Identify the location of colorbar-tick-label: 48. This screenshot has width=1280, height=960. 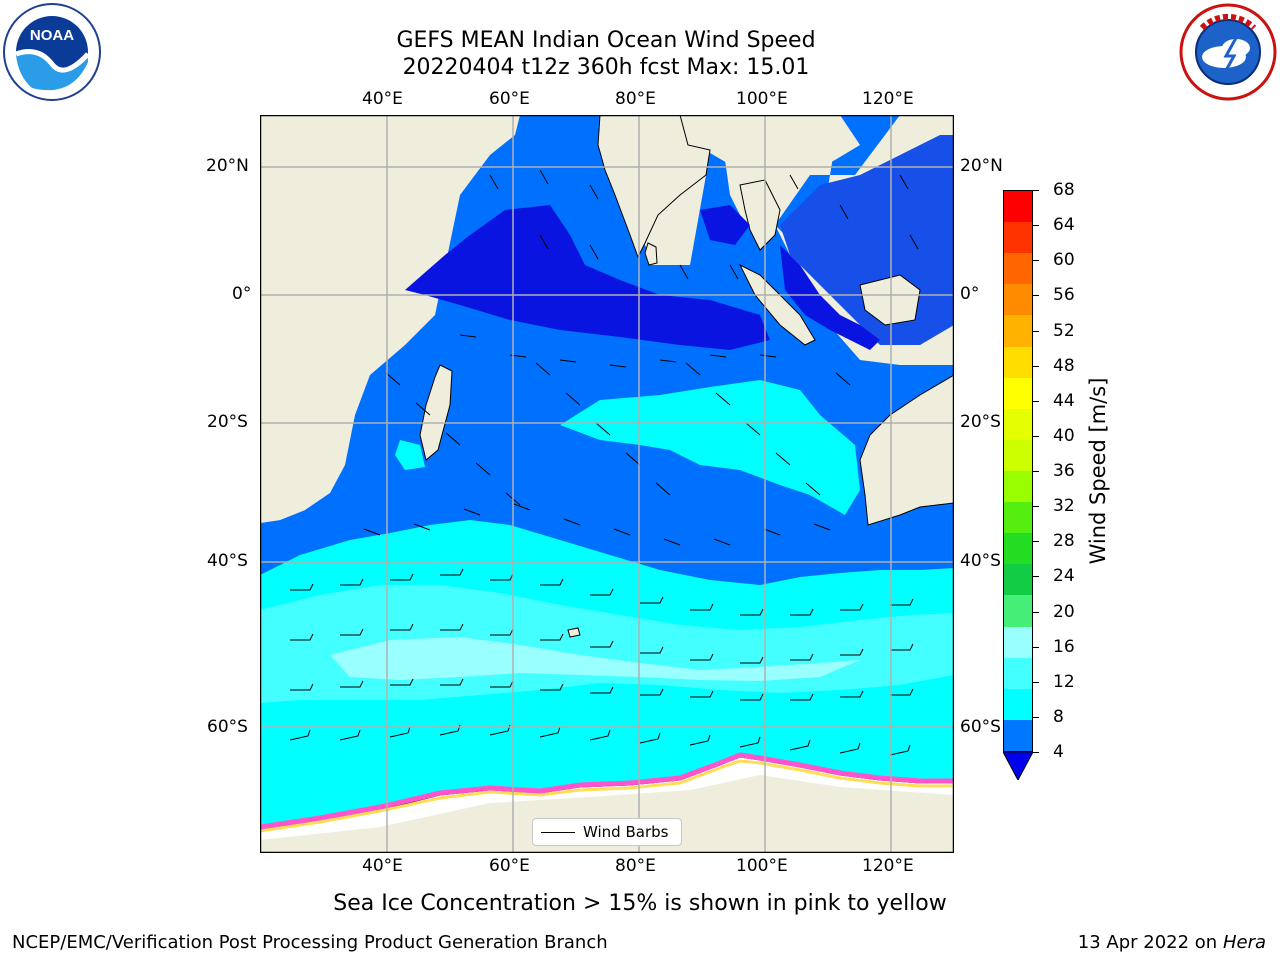
(1064, 365).